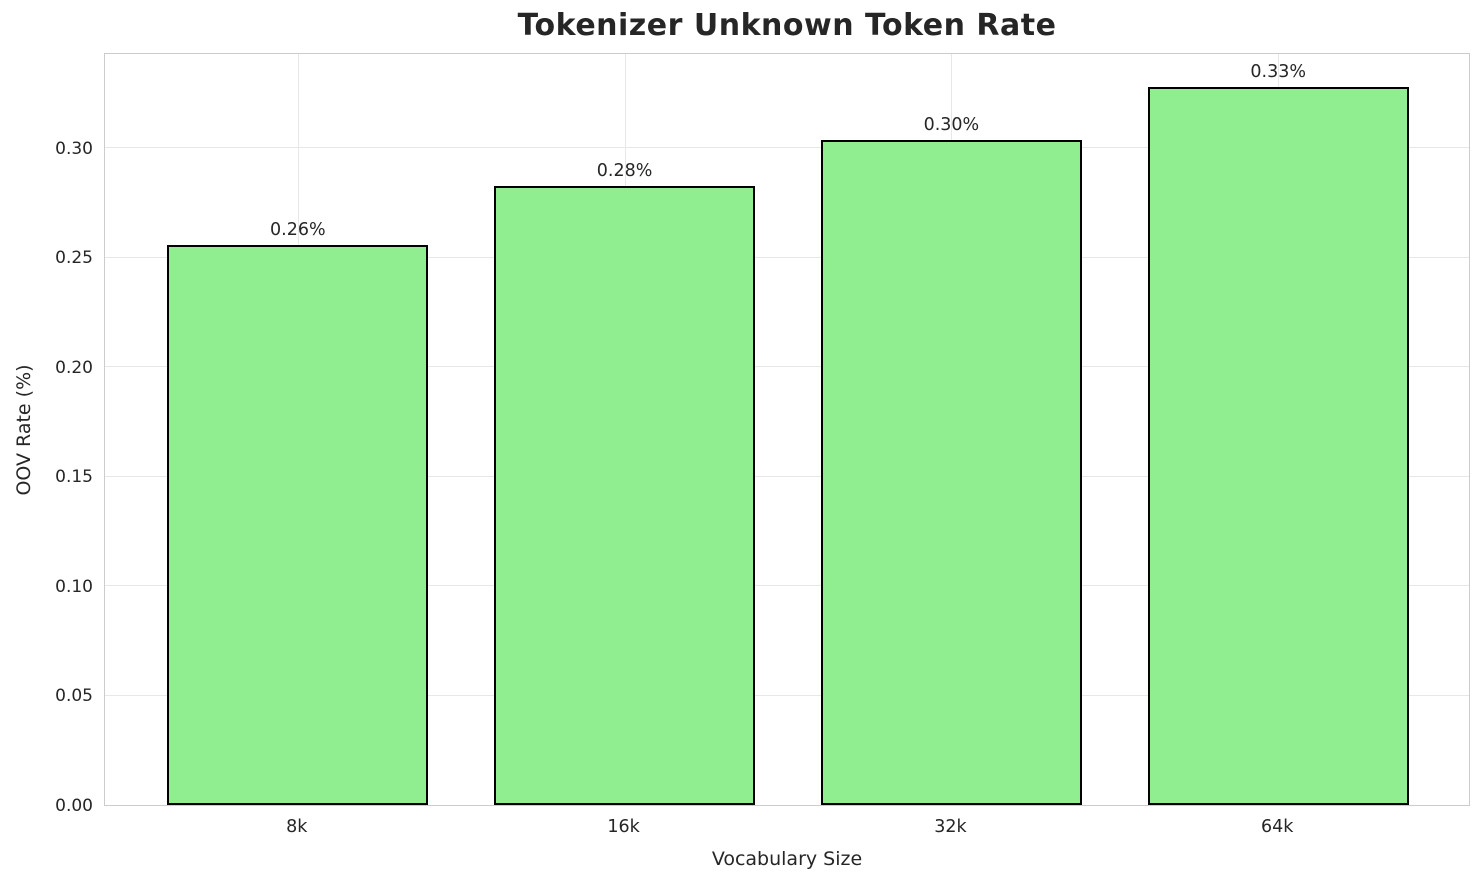  I want to click on y-tick-label: 0.10, so click(74, 586).